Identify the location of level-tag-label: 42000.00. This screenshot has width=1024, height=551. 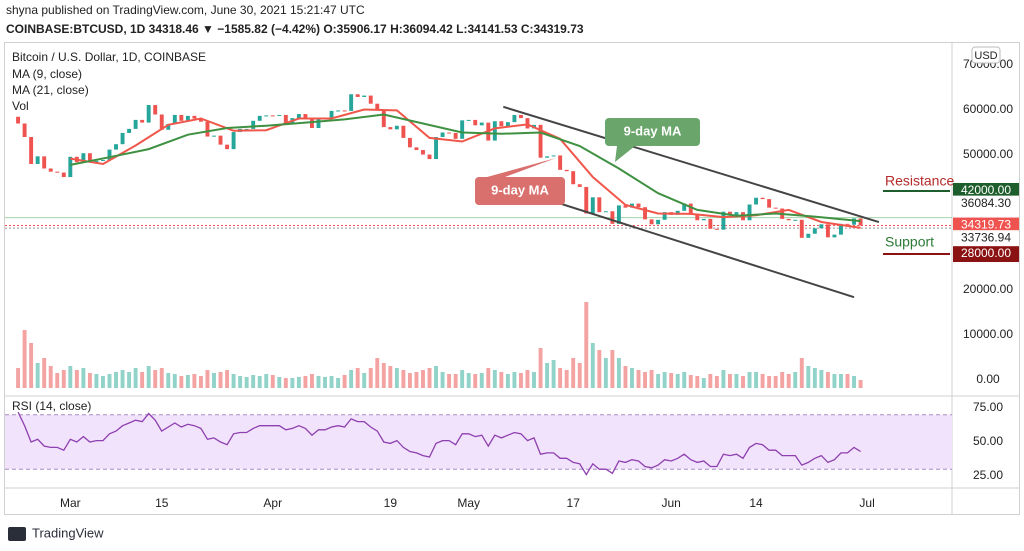
(986, 190).